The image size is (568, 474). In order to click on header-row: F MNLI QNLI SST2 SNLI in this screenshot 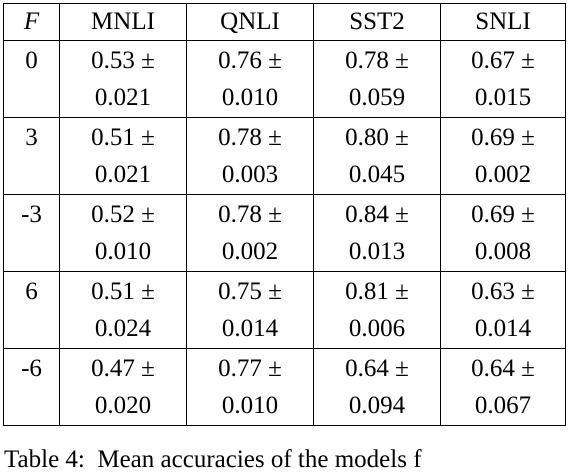, I will do `click(284, 22)`.